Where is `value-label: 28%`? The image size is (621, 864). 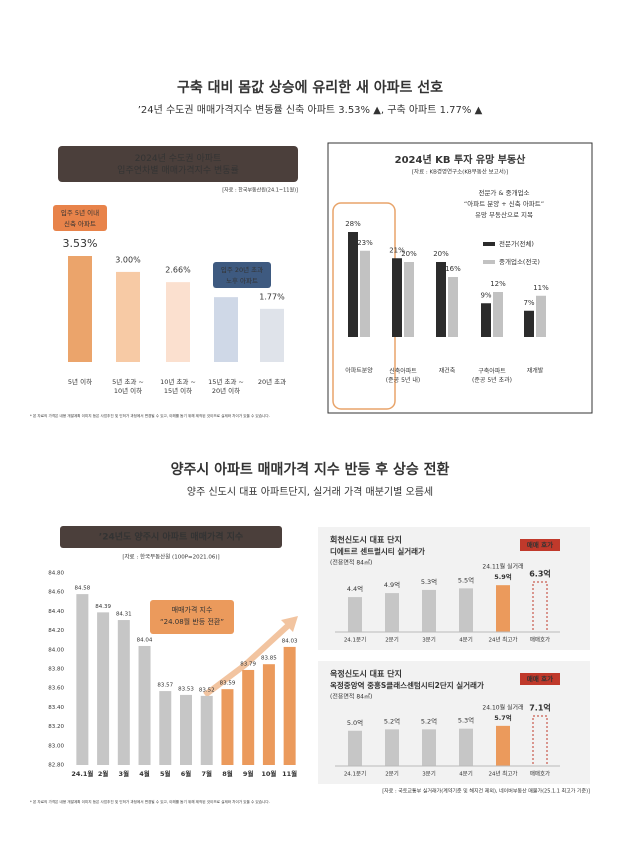
value-label: 28% is located at coordinates (353, 224).